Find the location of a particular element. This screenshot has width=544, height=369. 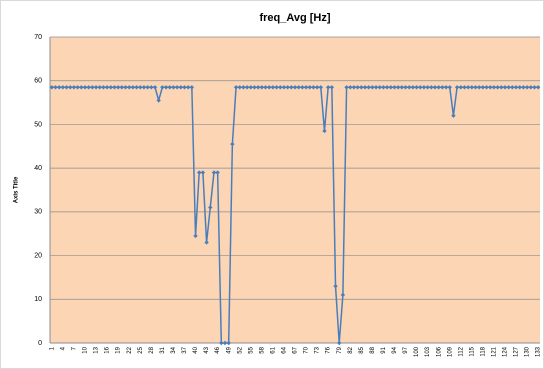

x-tick-label: 4 is located at coordinates (63, 348).